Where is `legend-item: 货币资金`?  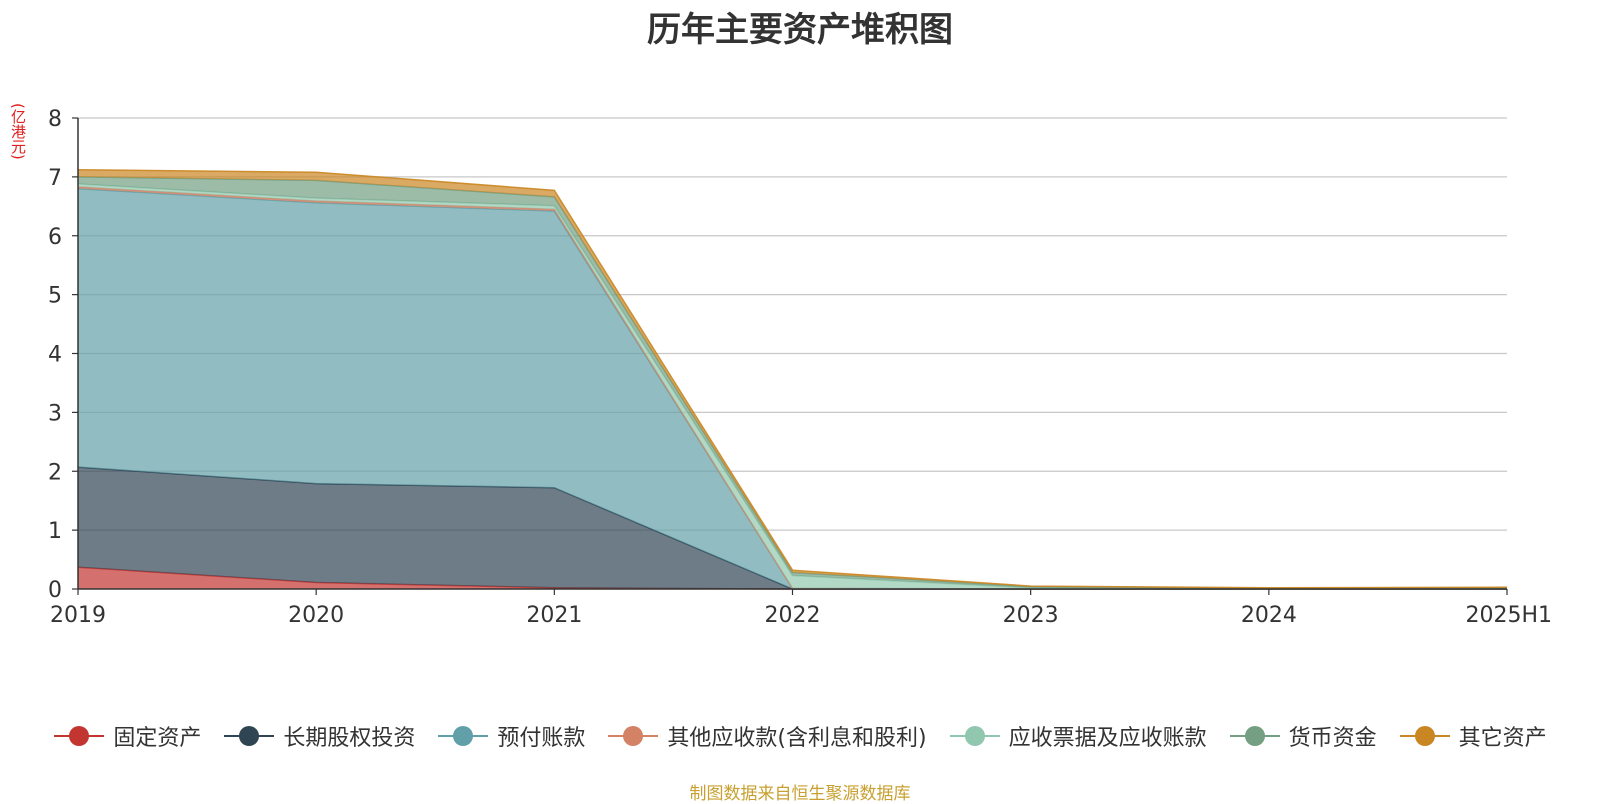 legend-item: 货币资金 is located at coordinates (1303, 736).